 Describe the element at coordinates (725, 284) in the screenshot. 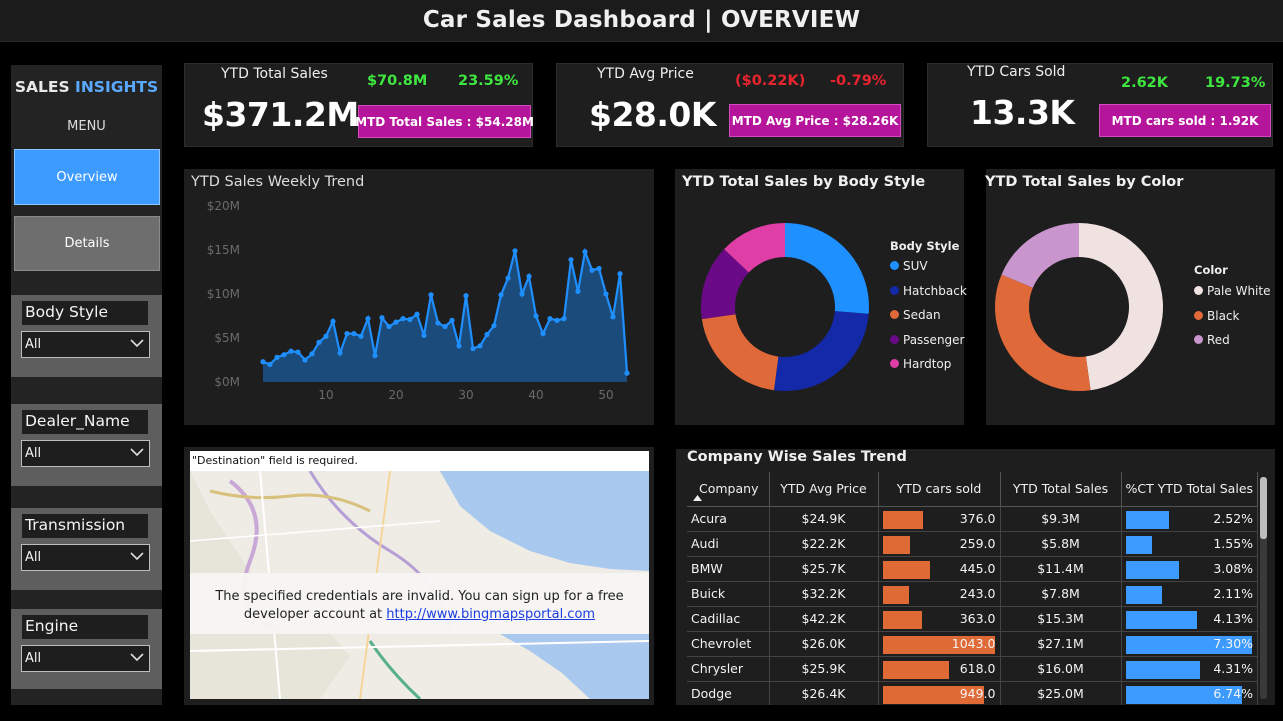

I see `donut-slice-passenger` at that location.